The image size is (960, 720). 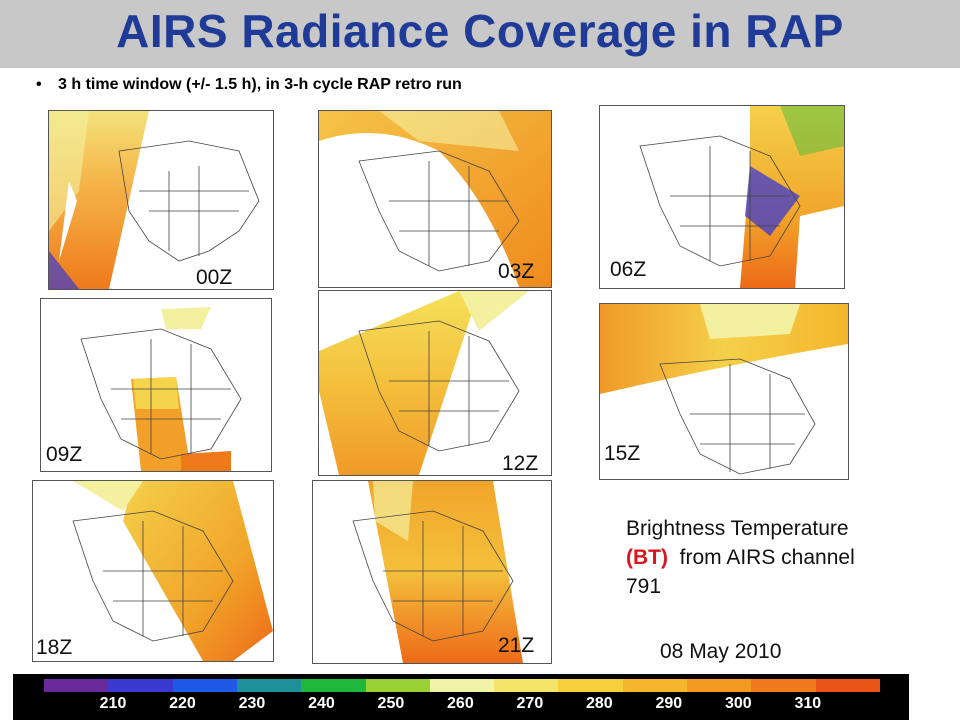 I want to click on coverage-map-18Z, so click(x=172, y=571).